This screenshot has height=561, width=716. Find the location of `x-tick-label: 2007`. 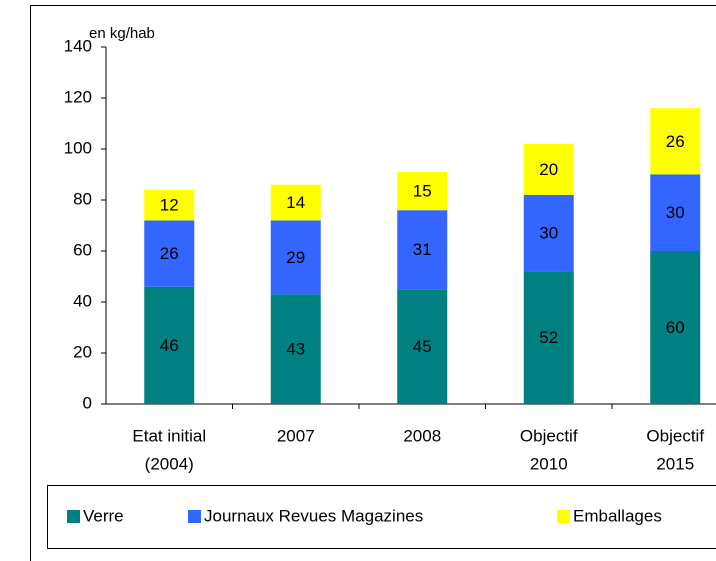

x-tick-label: 2007 is located at coordinates (296, 435).